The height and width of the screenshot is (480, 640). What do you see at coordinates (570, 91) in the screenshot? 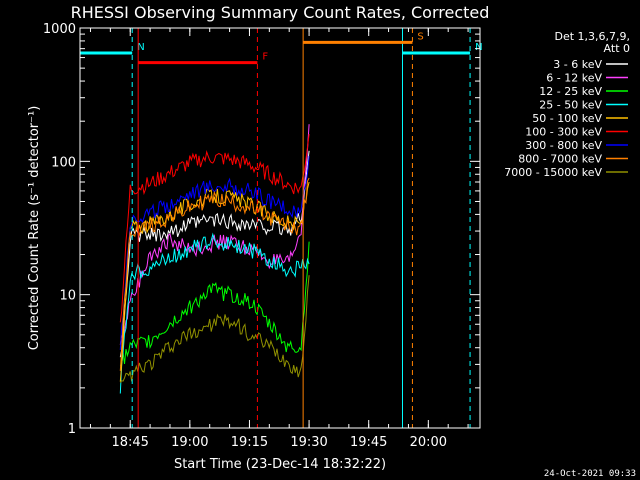
I see `legend-entry-label: 12 - 25 keV` at bounding box center [570, 91].